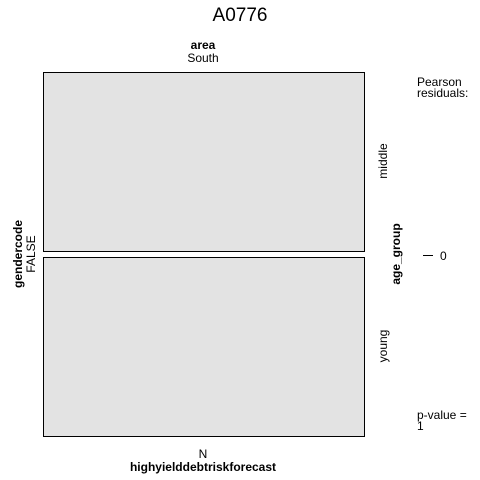 The width and height of the screenshot is (480, 480). What do you see at coordinates (428, 255) in the screenshot?
I see `legend-tick-mark` at bounding box center [428, 255].